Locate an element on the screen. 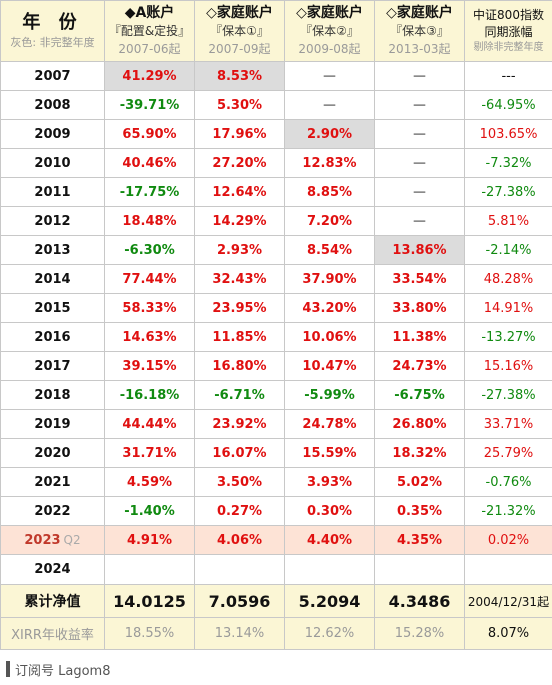  return-cell: 27.20% is located at coordinates (239, 163).